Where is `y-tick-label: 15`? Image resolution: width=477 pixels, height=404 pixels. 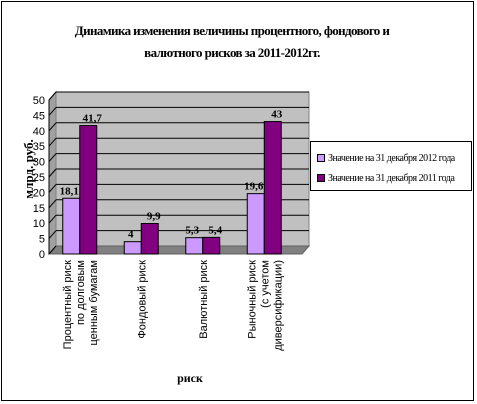 y-tick-label: 15 is located at coordinates (39, 209).